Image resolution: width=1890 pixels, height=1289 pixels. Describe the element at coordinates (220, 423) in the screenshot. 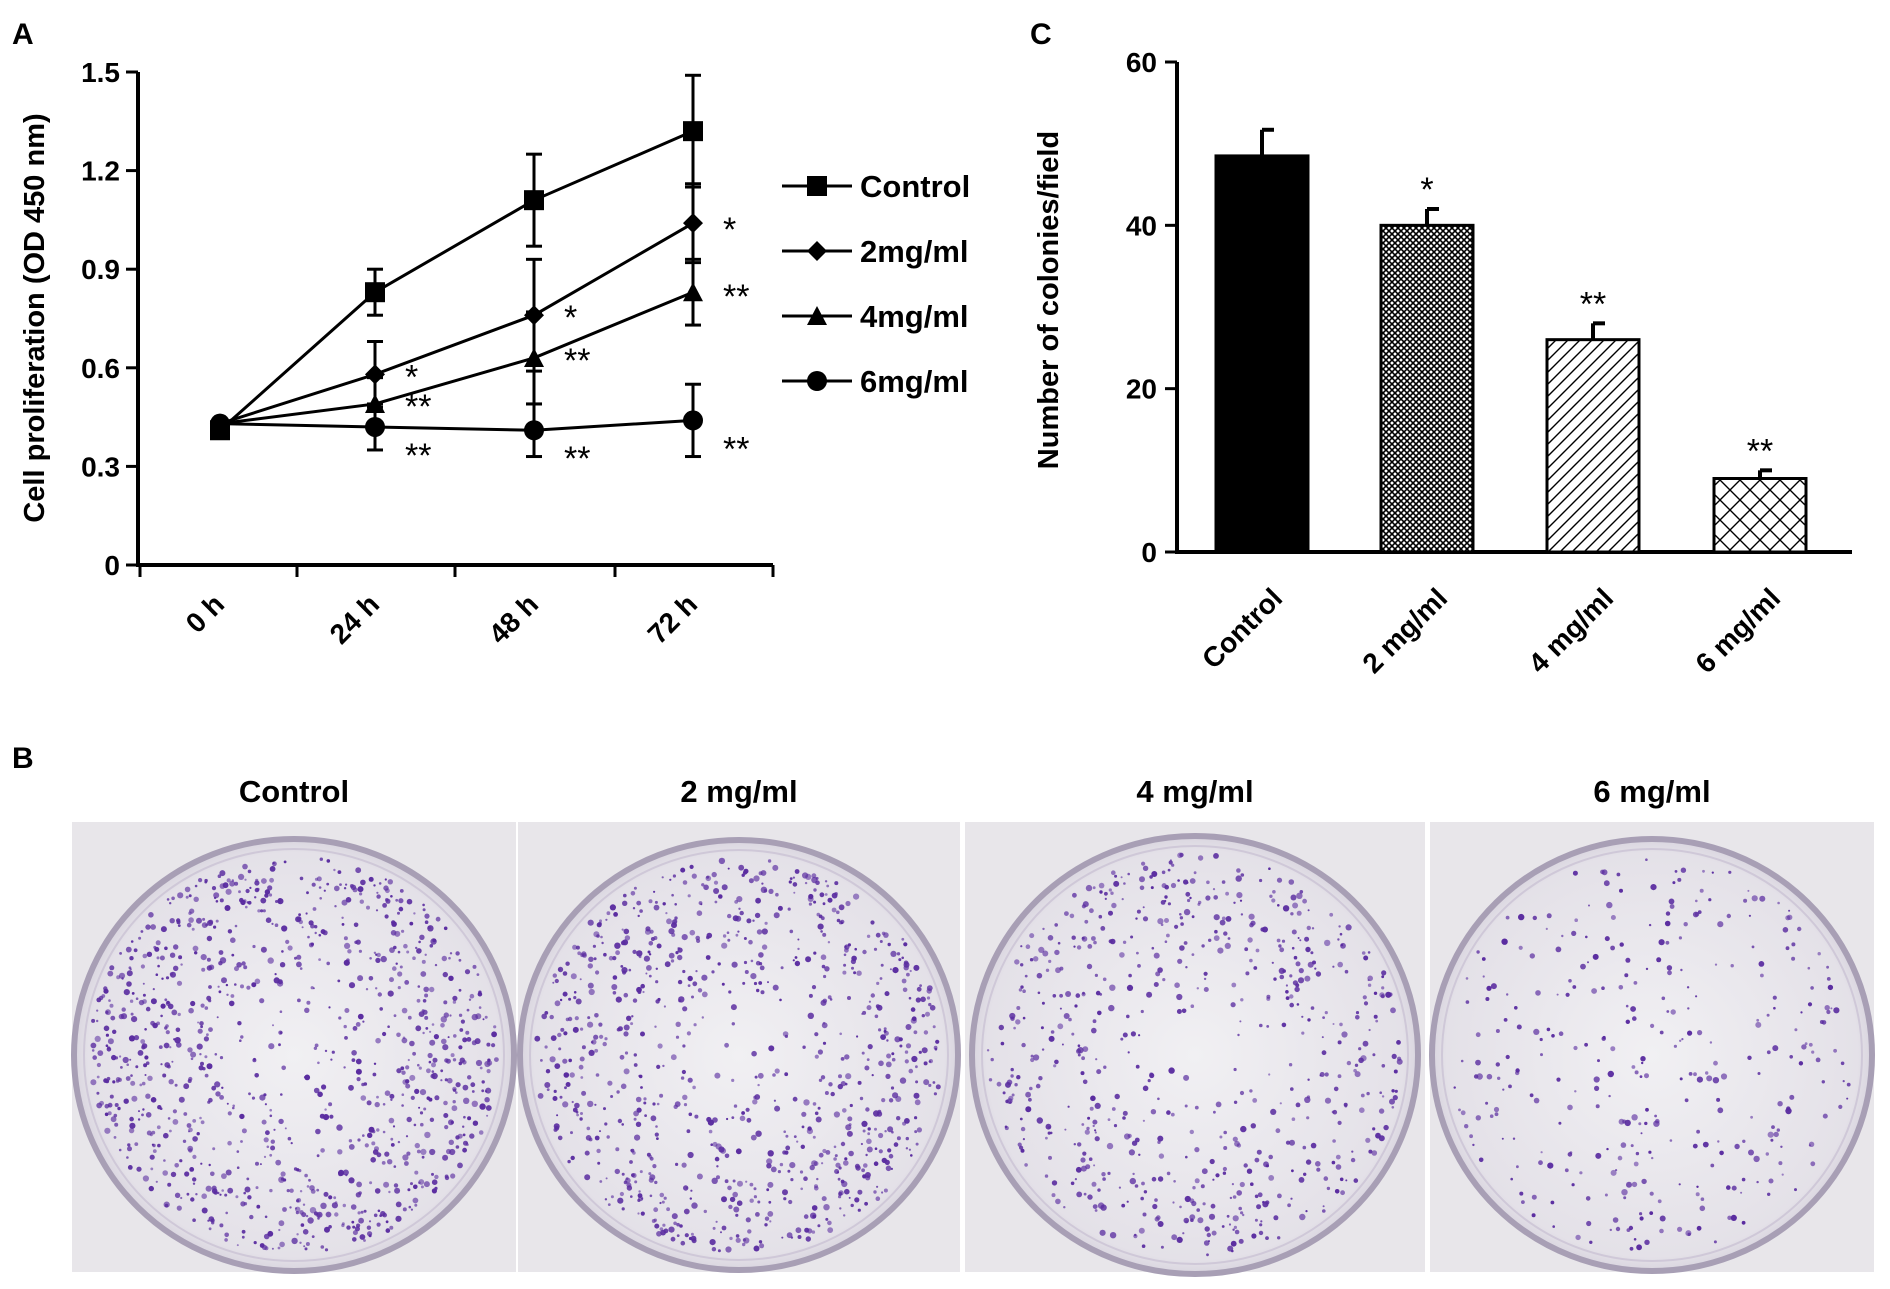

I see `data-point-circle` at that location.